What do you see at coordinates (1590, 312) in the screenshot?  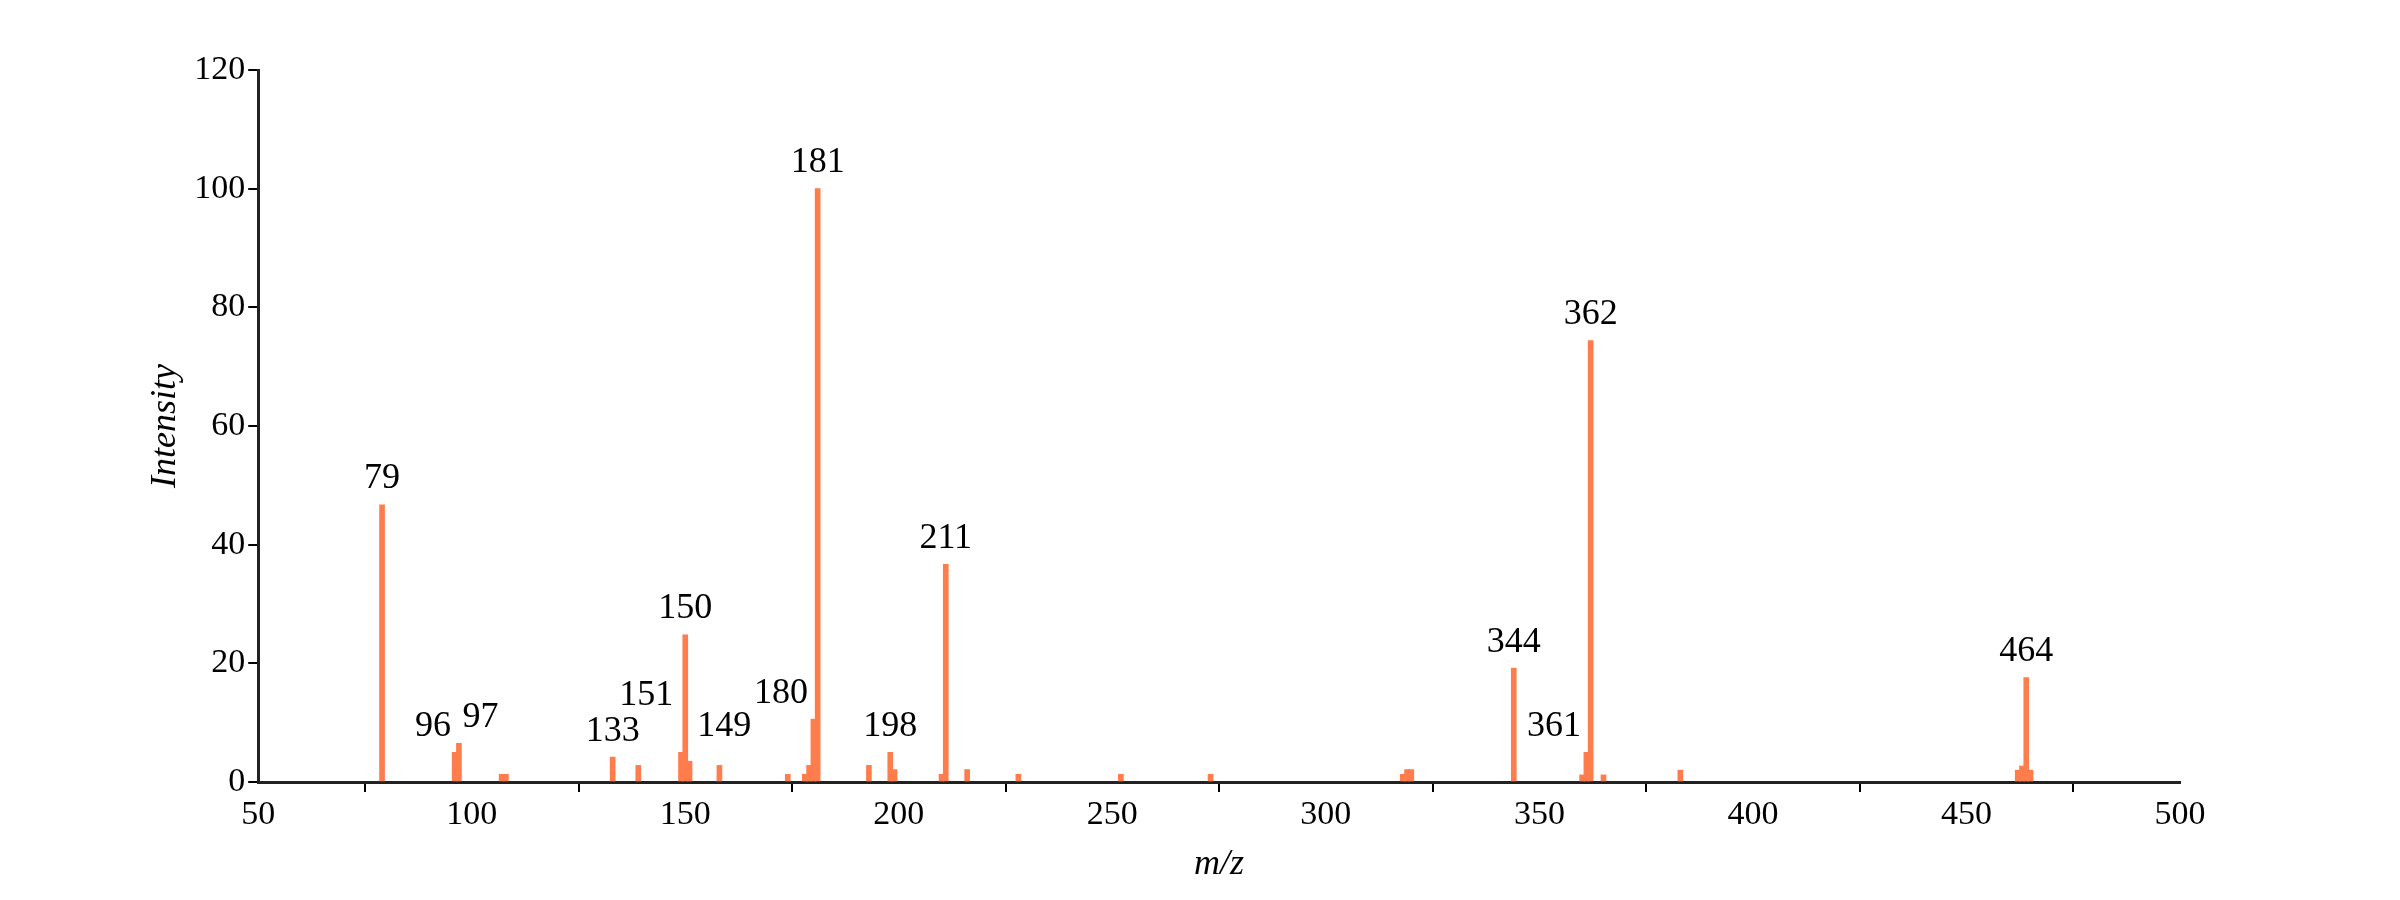 I see `annotation: 362` at bounding box center [1590, 312].